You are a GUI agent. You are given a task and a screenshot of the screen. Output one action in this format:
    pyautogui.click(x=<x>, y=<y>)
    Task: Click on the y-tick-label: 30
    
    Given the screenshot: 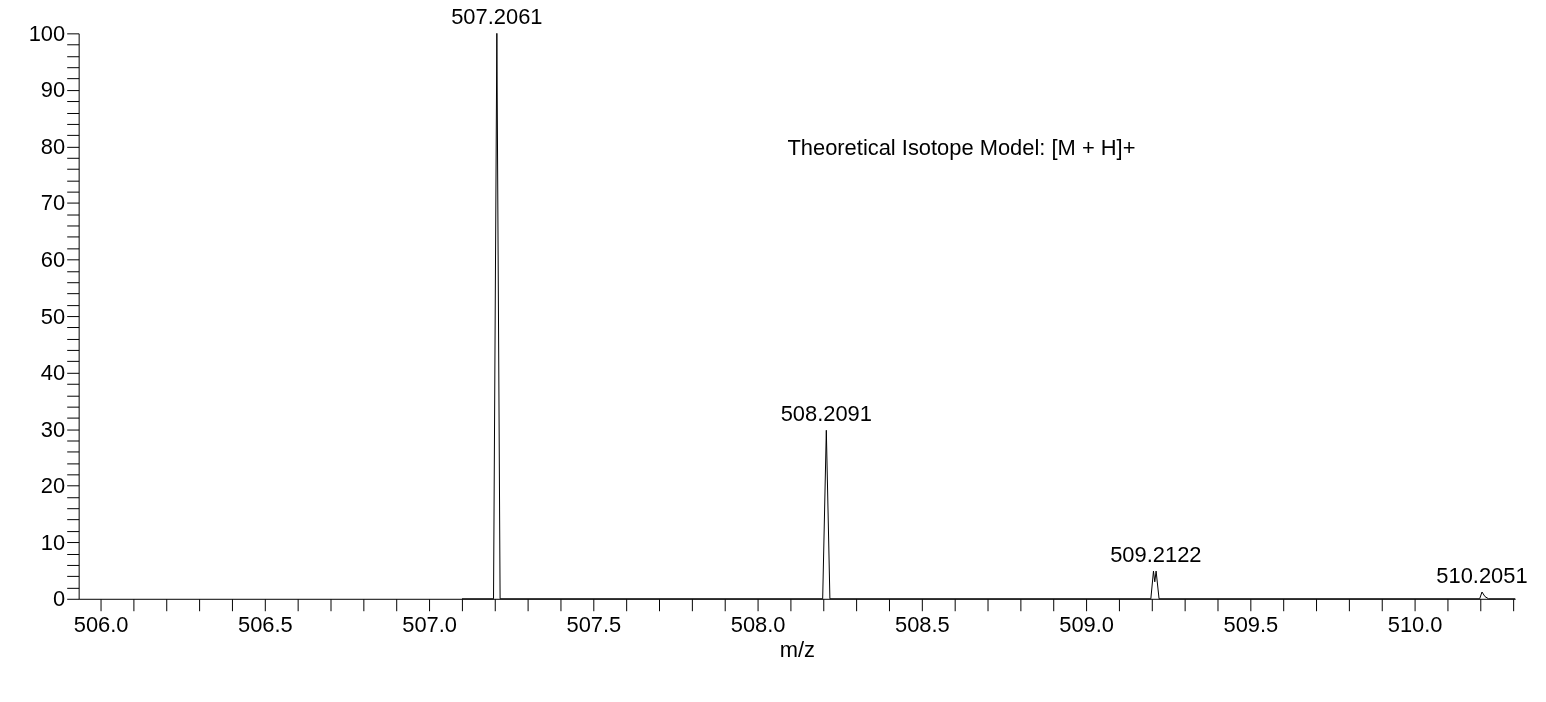 What is the action you would take?
    pyautogui.click(x=53, y=429)
    